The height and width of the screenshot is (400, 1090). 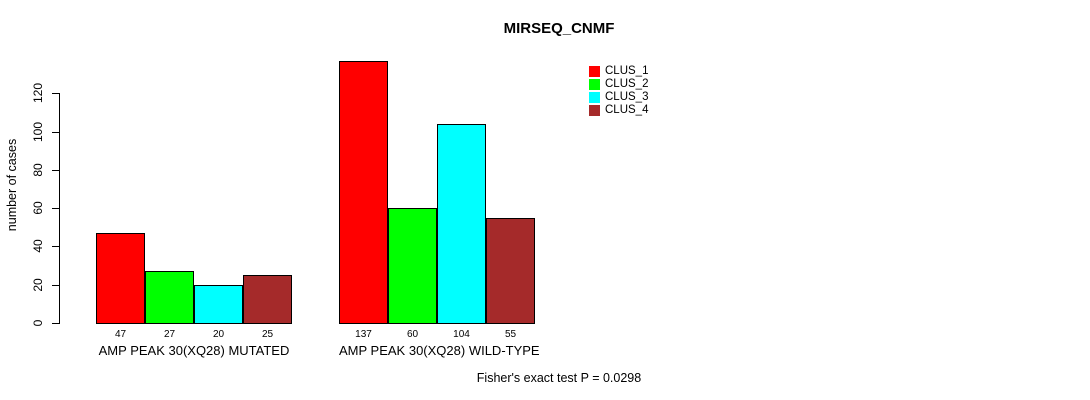 What do you see at coordinates (363, 334) in the screenshot?
I see `bar-value-label: 137` at bounding box center [363, 334].